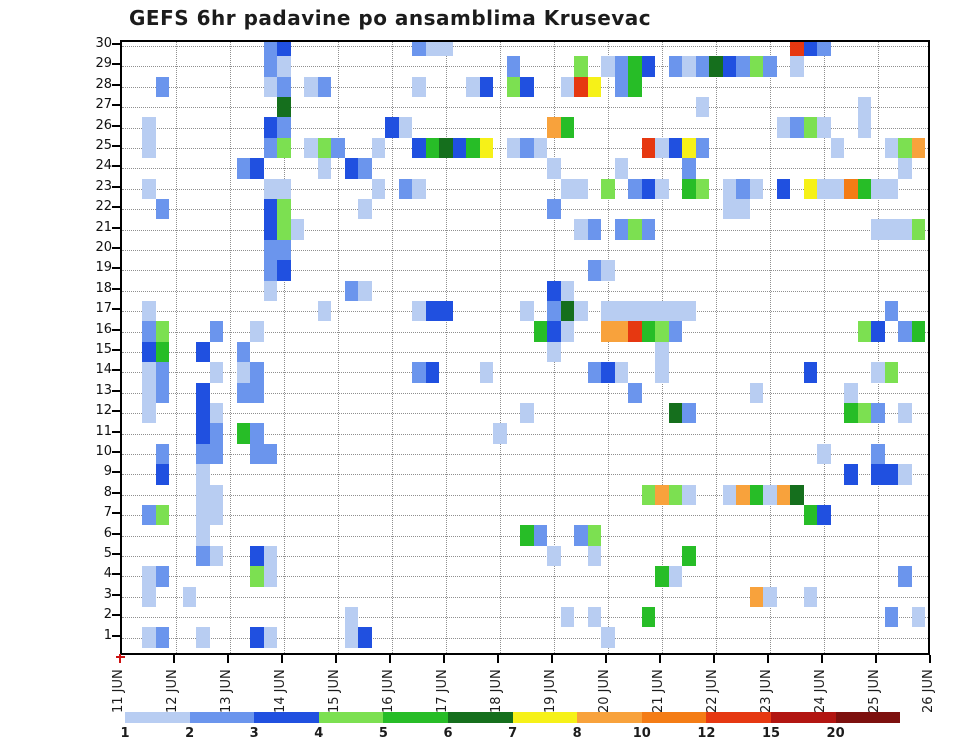  I want to click on y-axis-label: 24, so click(103, 166).